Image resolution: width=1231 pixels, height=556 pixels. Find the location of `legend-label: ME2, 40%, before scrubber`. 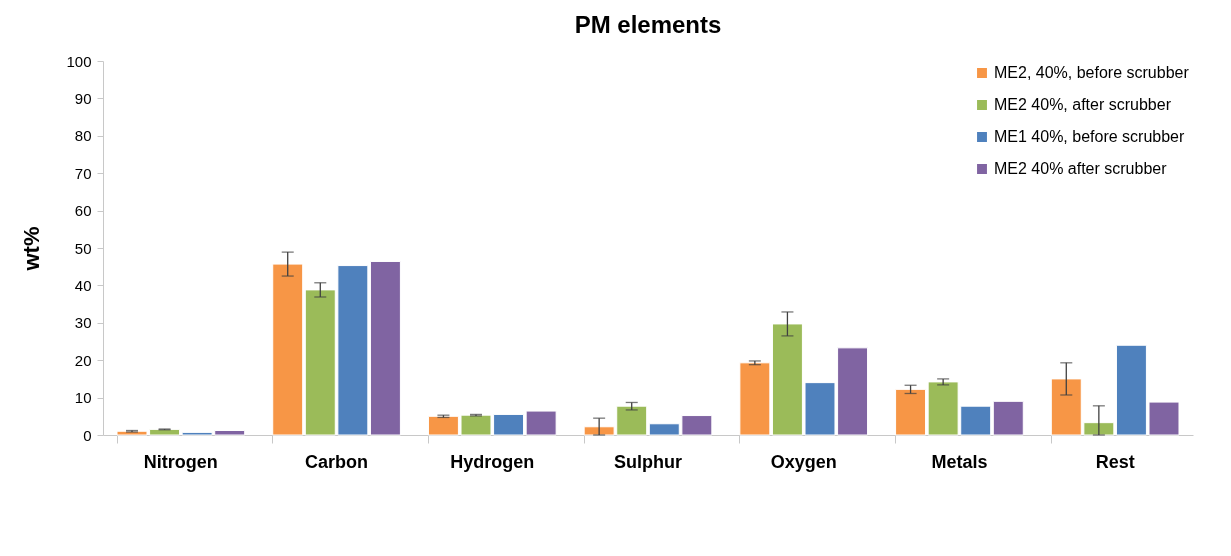

legend-label: ME2, 40%, before scrubber is located at coordinates (1092, 72).